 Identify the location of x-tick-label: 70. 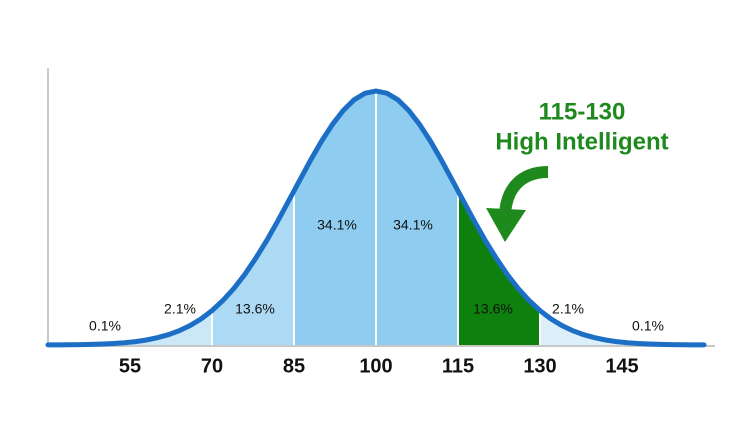
(212, 366).